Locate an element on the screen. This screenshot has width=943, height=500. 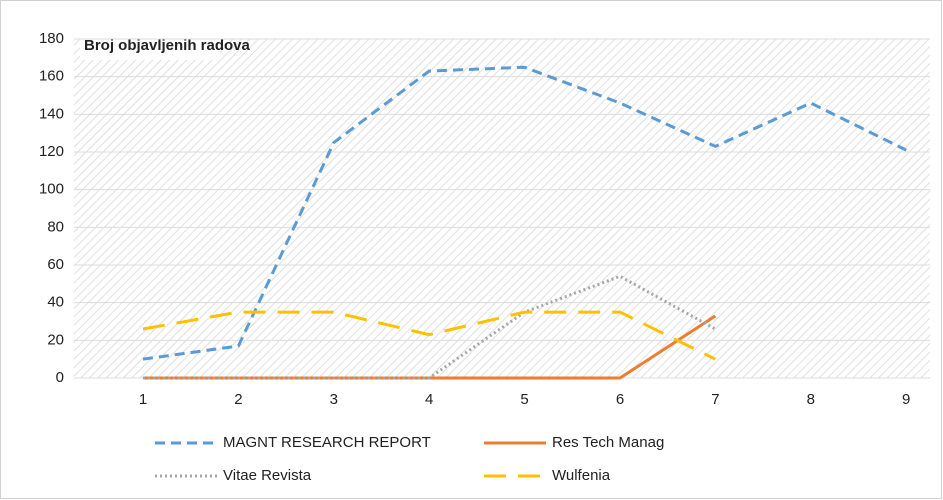
y-tick-label: 40 is located at coordinates (55, 302).